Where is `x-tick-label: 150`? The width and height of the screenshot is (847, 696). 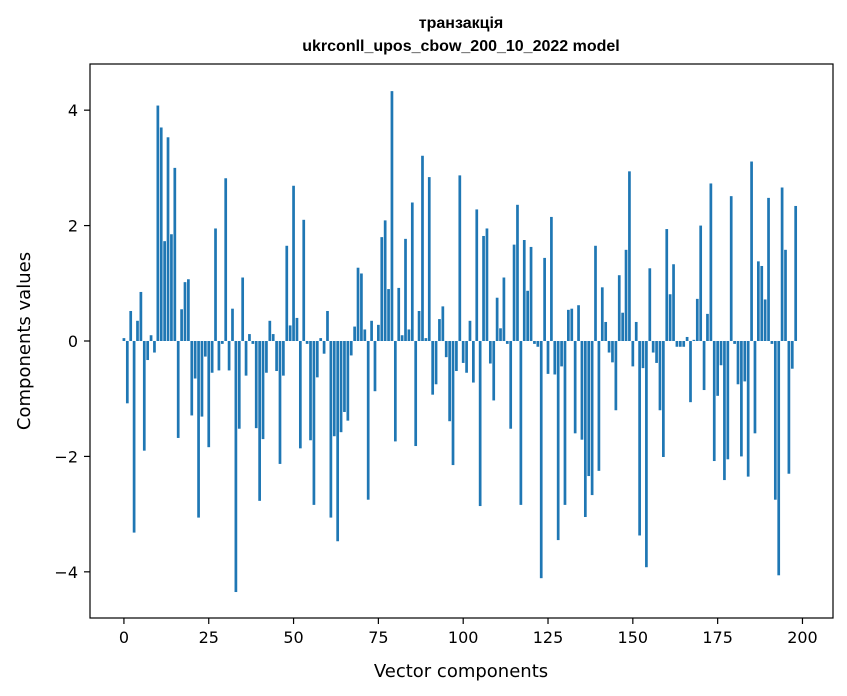 x-tick-label: 150 is located at coordinates (633, 637).